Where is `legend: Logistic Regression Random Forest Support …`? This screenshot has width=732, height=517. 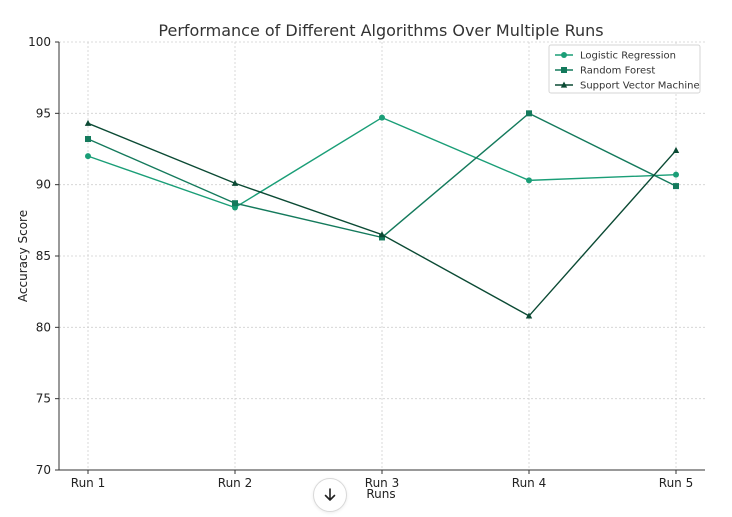 legend: Logistic Regression Random Forest Support … is located at coordinates (624, 69).